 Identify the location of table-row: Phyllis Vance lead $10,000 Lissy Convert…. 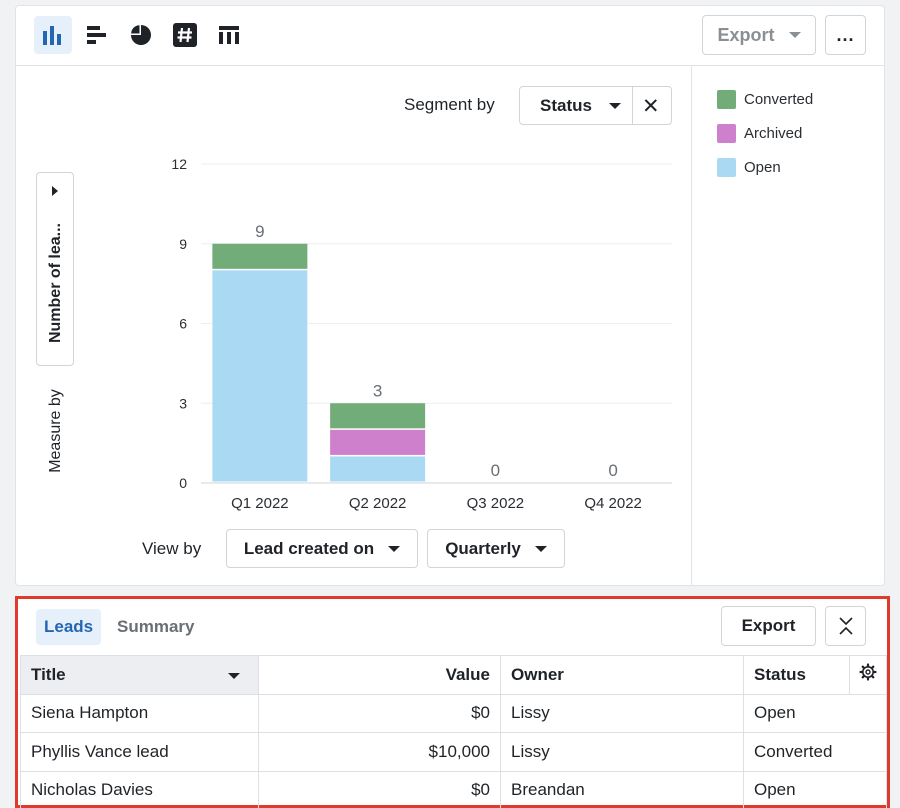
(453, 752).